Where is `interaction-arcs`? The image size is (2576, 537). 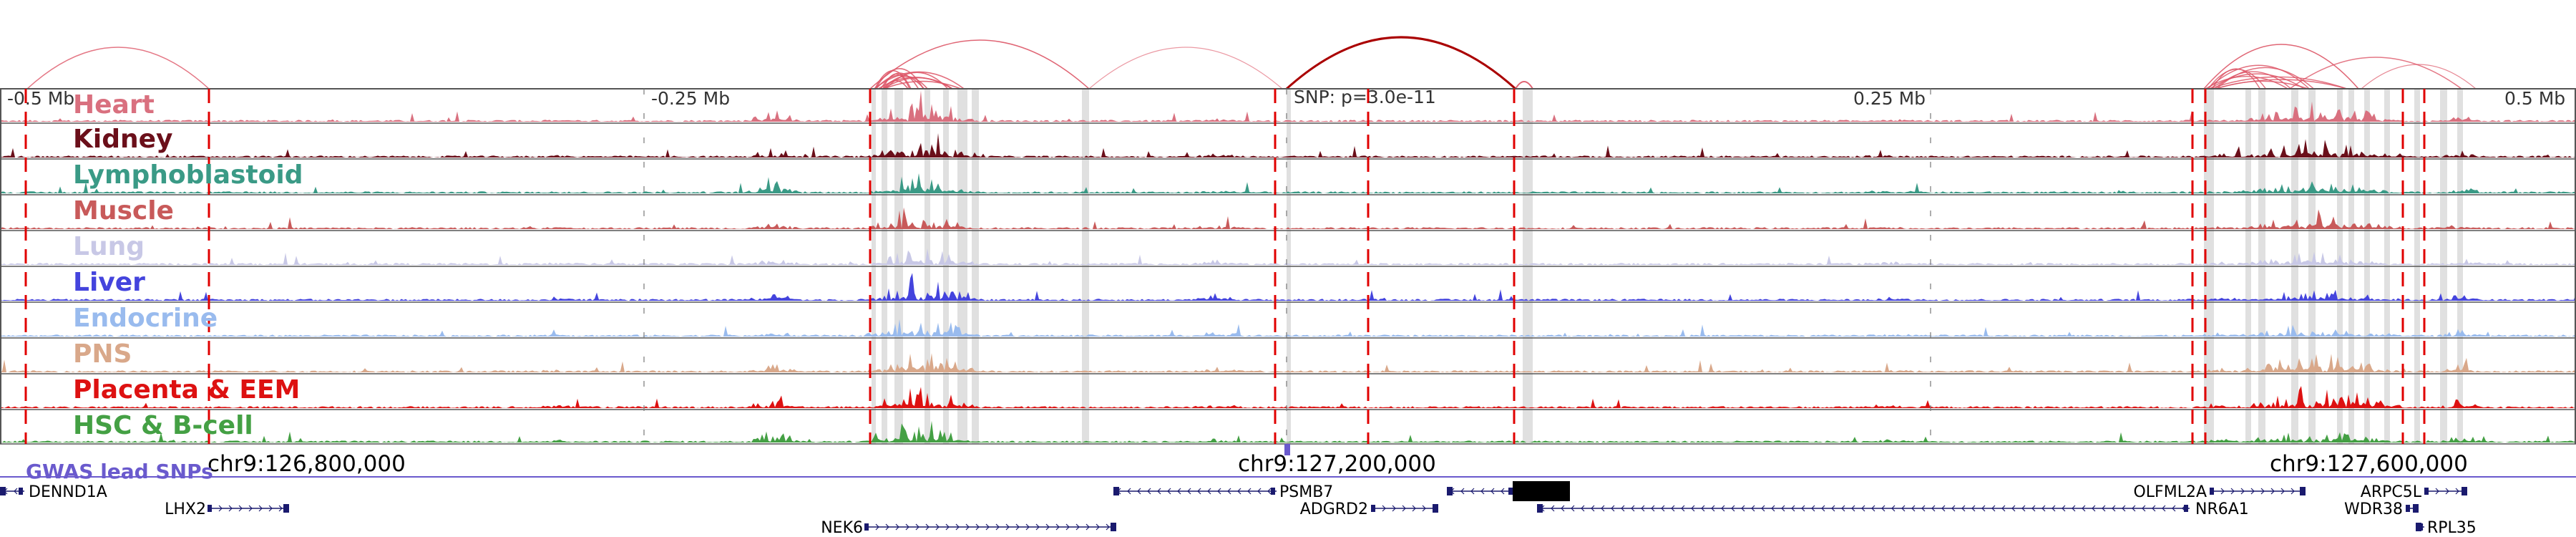 interaction-arcs is located at coordinates (1251, 63).